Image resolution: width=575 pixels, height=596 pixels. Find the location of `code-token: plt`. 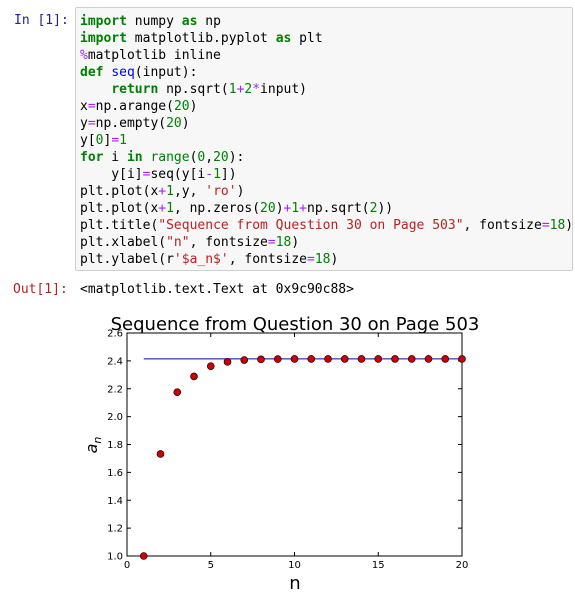

code-token: plt is located at coordinates (307, 38).